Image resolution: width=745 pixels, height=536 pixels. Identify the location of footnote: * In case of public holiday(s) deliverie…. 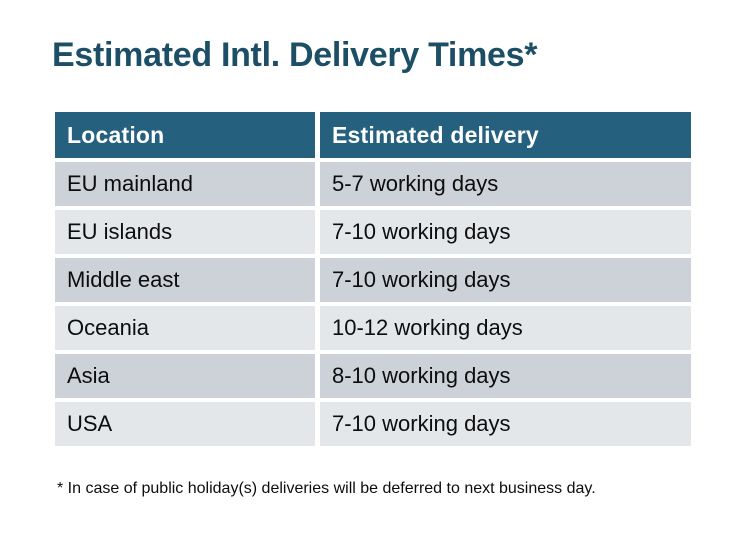
(326, 488).